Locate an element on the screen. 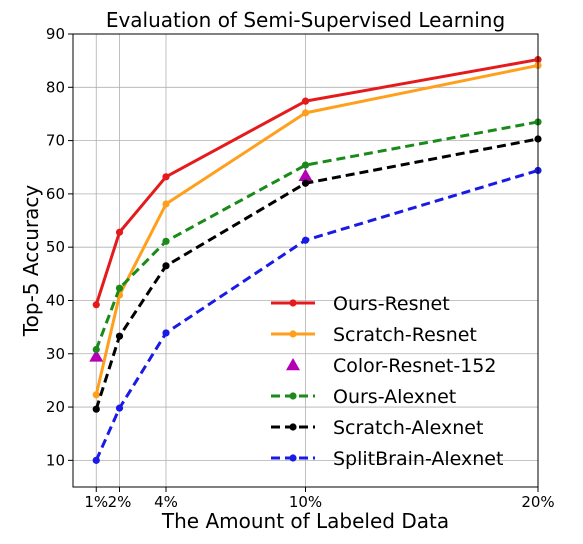 This screenshot has width=583, height=544. y-tick-label: 70 is located at coordinates (55, 141).